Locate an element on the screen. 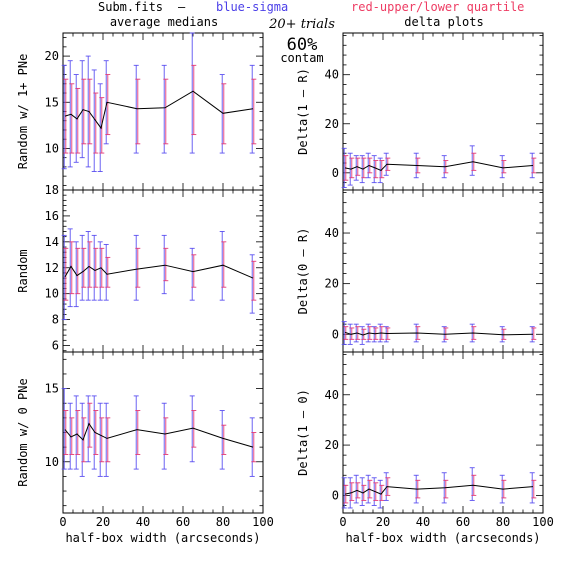  header-red-label: red-upper/lower quartile is located at coordinates (437, 7).